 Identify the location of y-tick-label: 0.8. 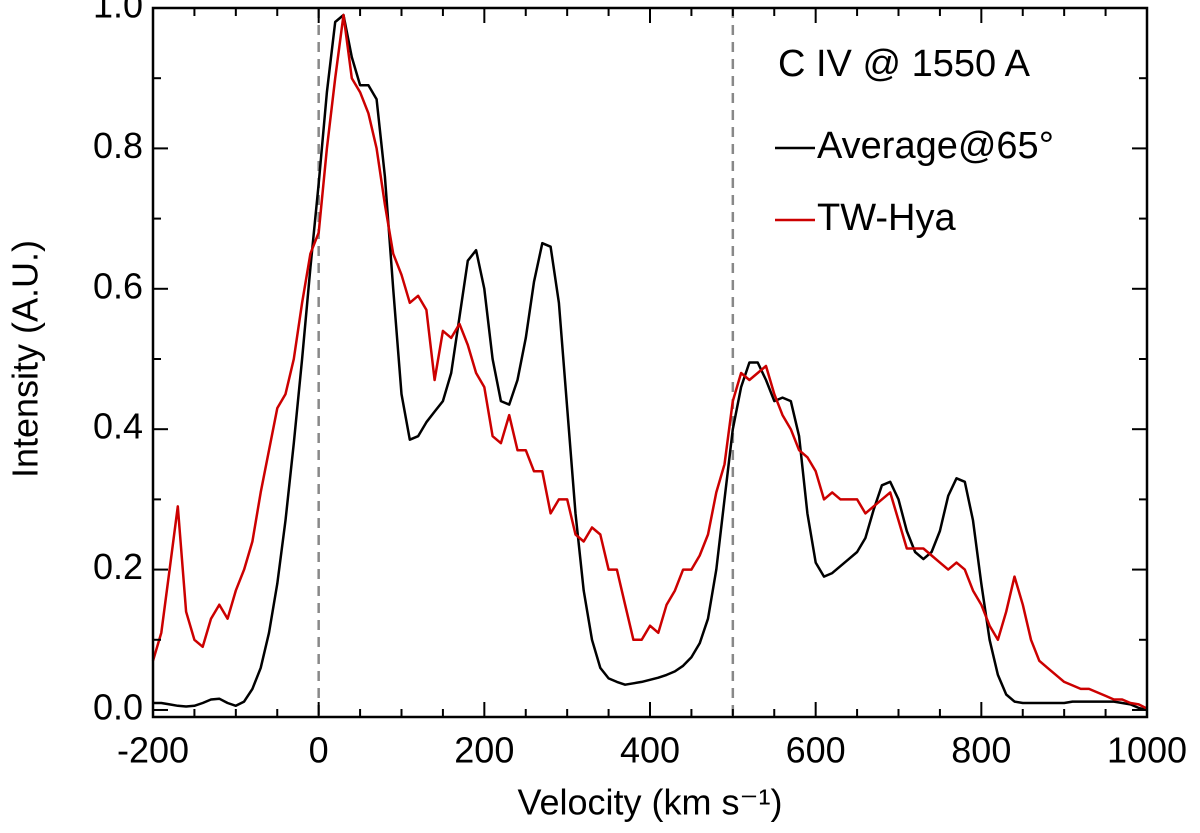
(118, 145).